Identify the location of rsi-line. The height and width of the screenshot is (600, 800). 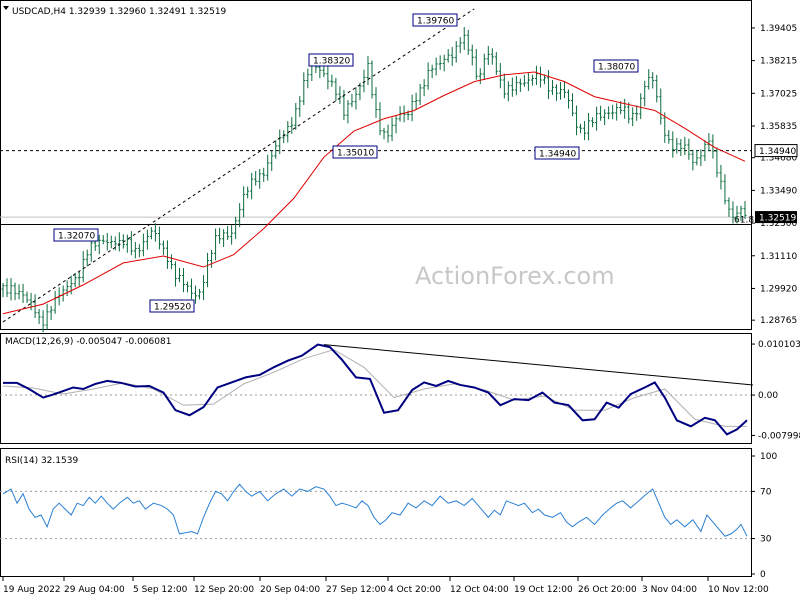
(375, 510).